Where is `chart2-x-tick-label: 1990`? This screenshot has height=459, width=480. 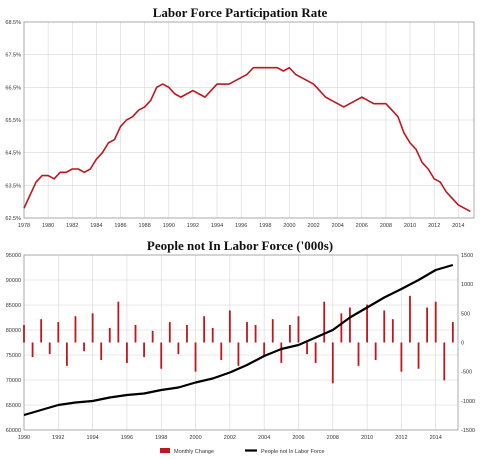
chart2-x-tick-label: 1990 is located at coordinates (24, 438).